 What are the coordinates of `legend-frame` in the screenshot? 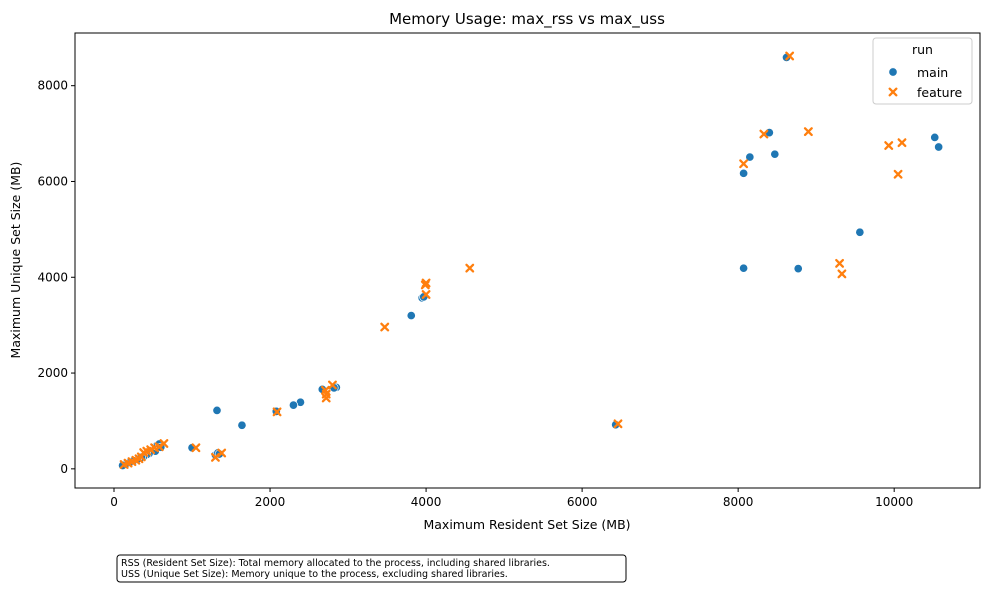 It's located at (922, 71).